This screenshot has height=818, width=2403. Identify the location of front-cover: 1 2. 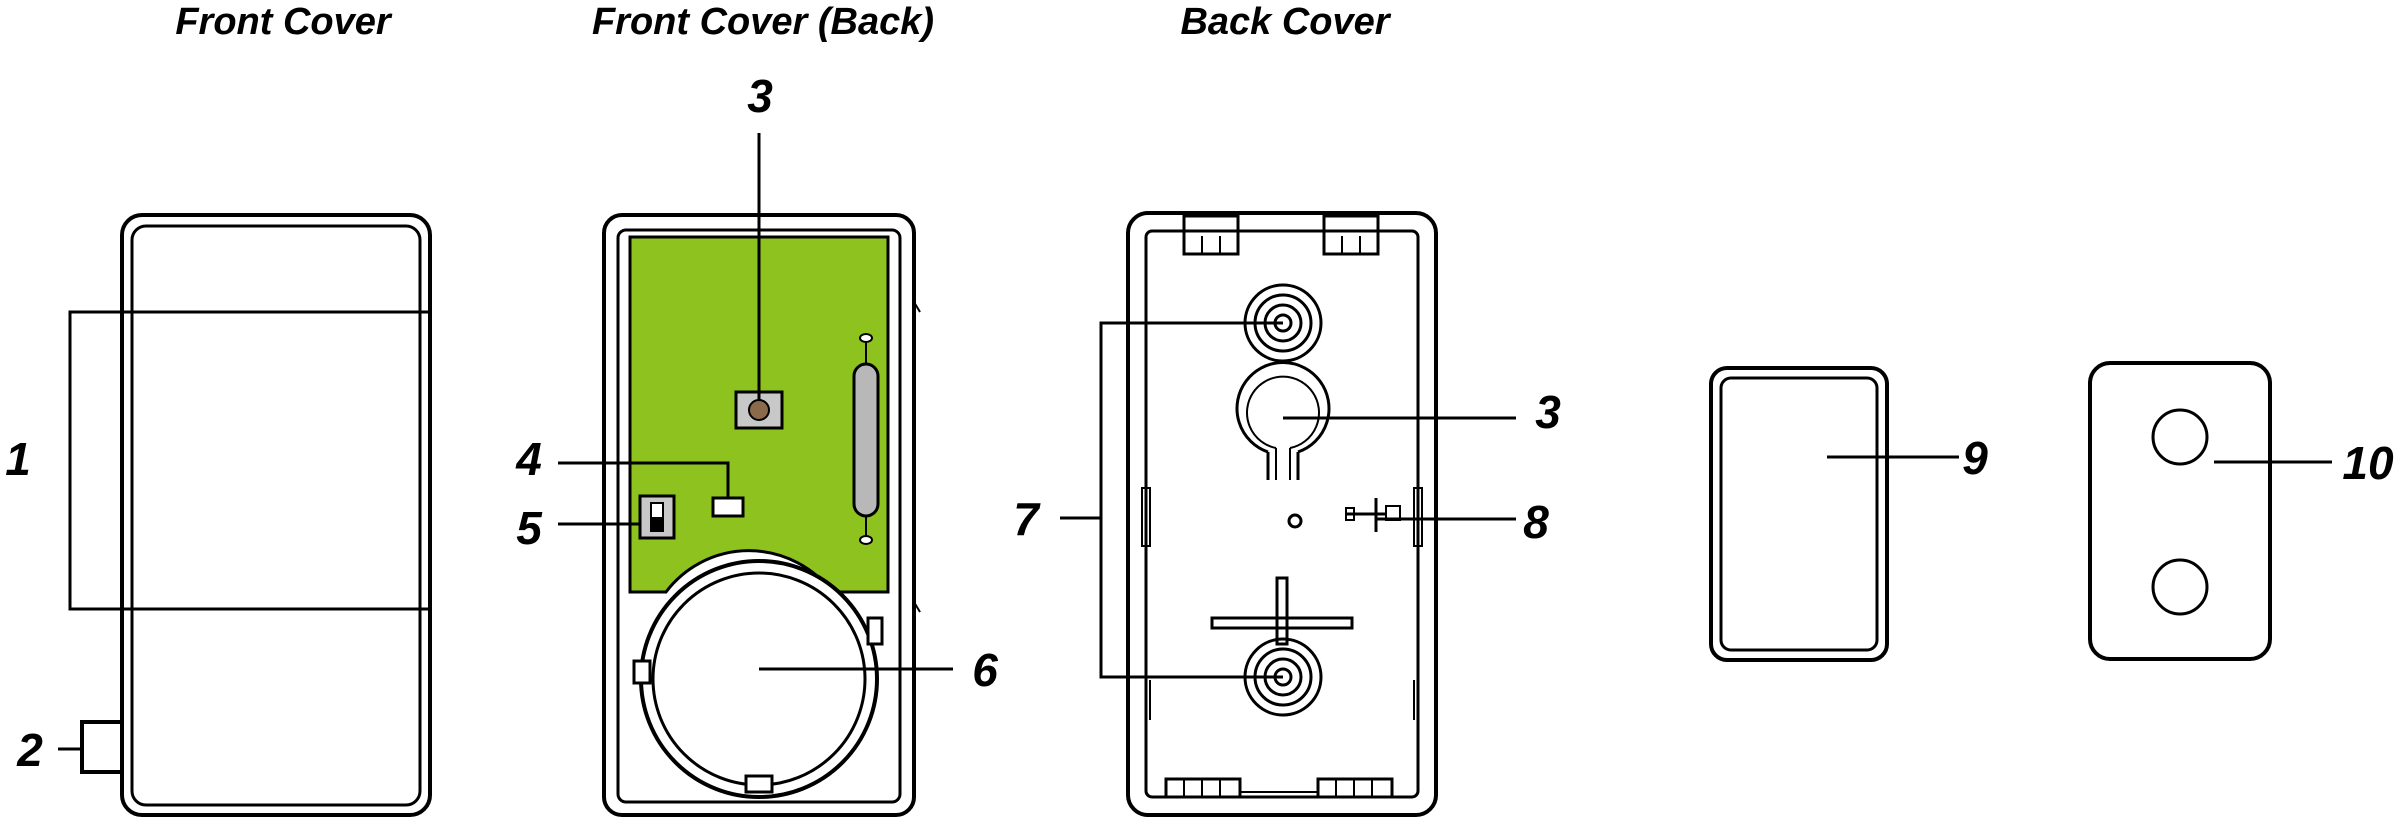
(218, 515).